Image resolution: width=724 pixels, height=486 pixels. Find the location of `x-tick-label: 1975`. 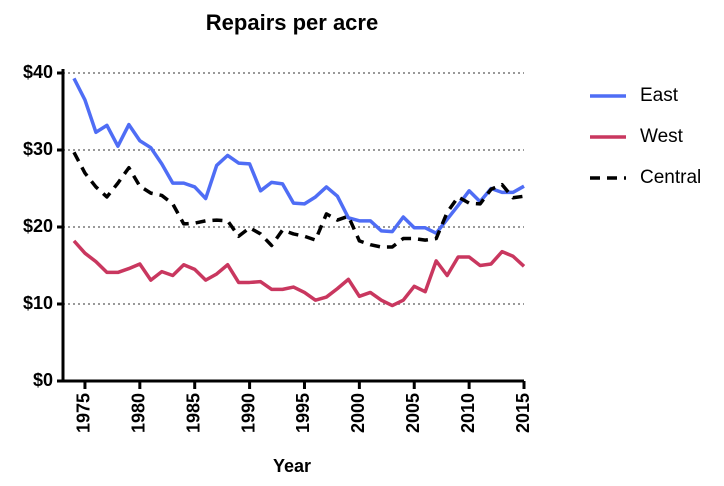

x-tick-label: 1975 is located at coordinates (84, 413).